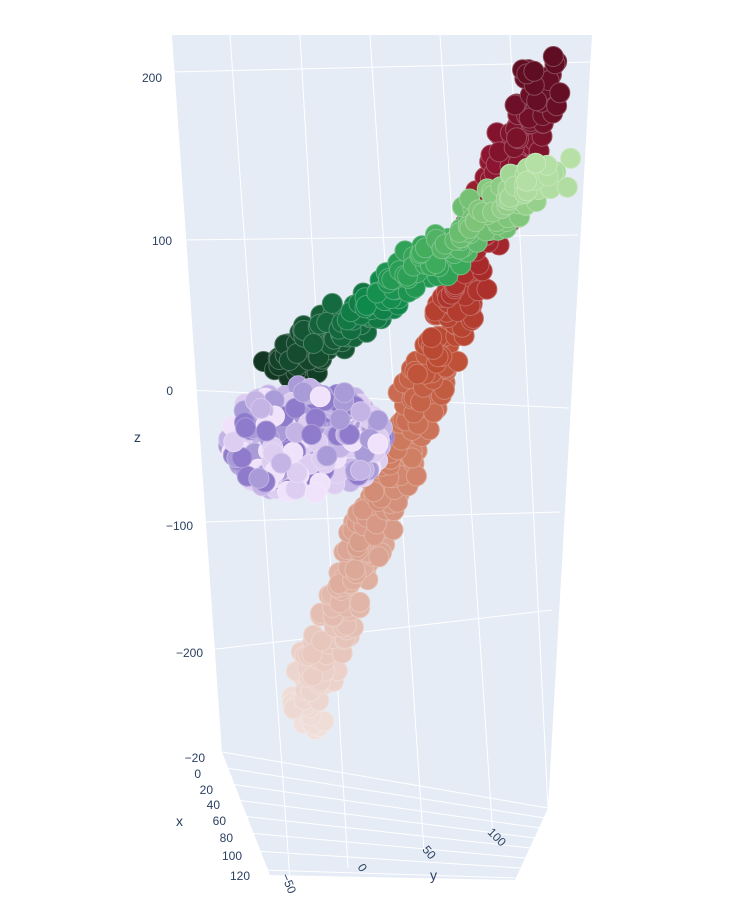 The width and height of the screenshot is (735, 908). Describe the element at coordinates (137, 437) in the screenshot. I see `z-axis-title: z` at that location.